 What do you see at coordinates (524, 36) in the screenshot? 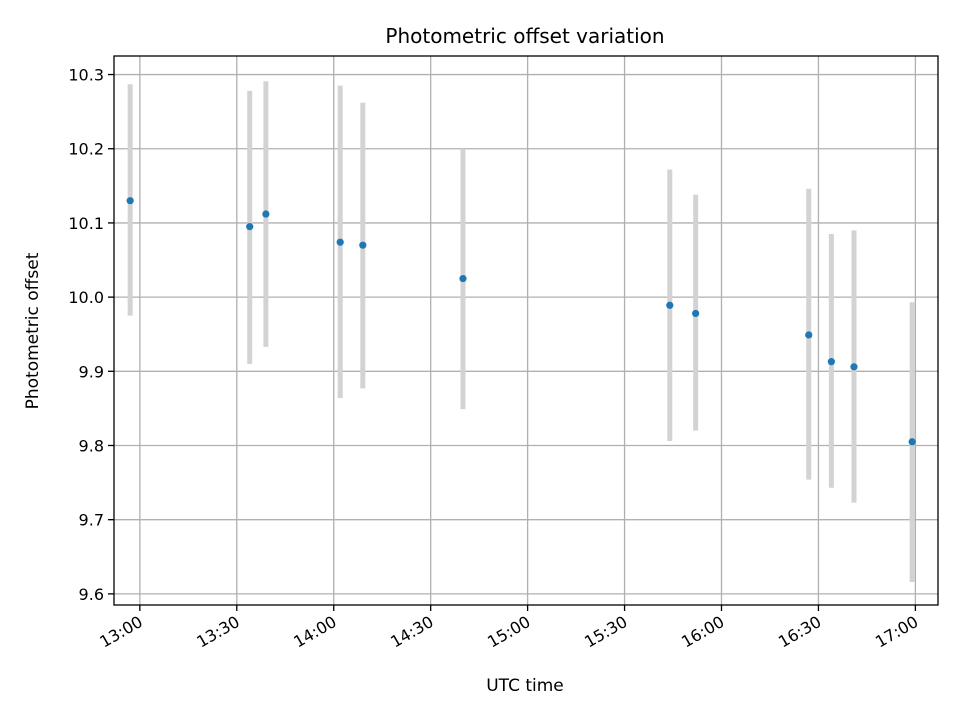
I see `chart-title: Photometric offset variation` at bounding box center [524, 36].